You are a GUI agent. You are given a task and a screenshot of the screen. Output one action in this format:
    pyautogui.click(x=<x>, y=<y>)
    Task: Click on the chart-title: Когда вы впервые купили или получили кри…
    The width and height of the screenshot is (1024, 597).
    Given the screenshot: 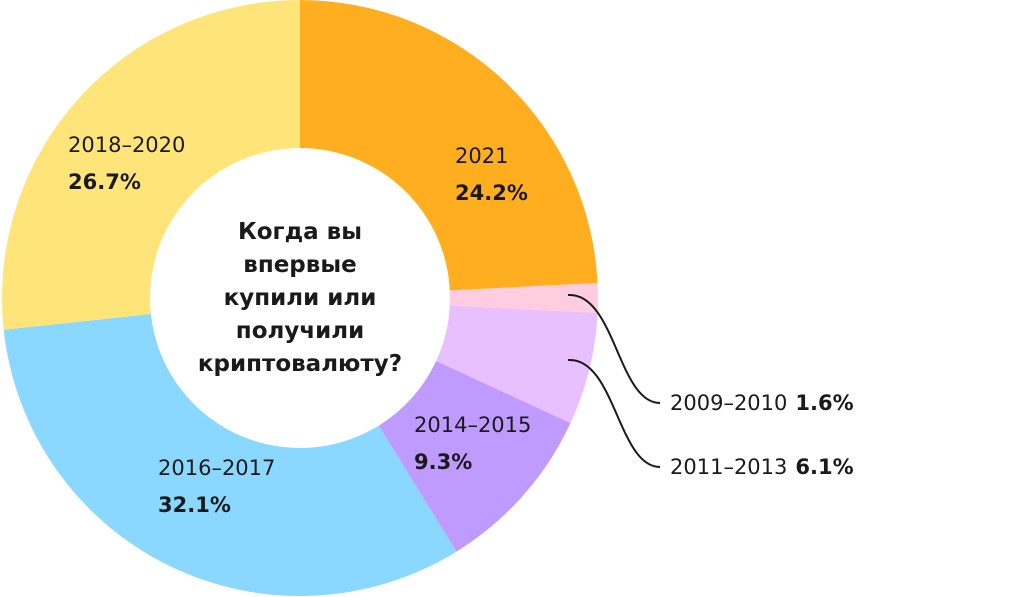 What is the action you would take?
    pyautogui.click(x=300, y=297)
    